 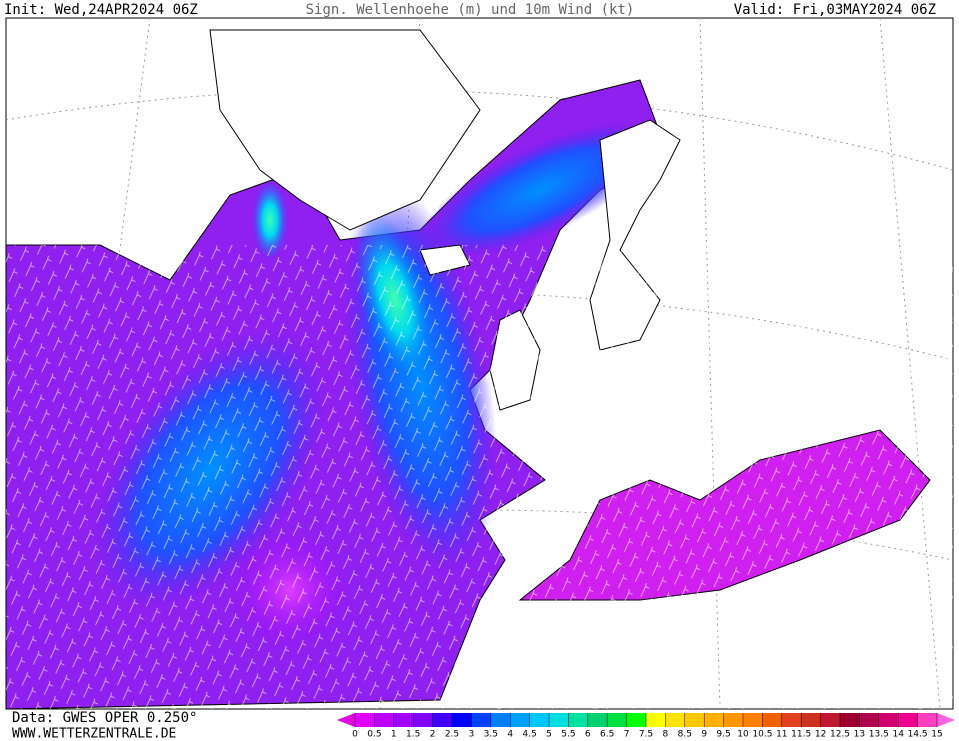 What do you see at coordinates (801, 735) in the screenshot?
I see `colorbar-label: 11.5` at bounding box center [801, 735].